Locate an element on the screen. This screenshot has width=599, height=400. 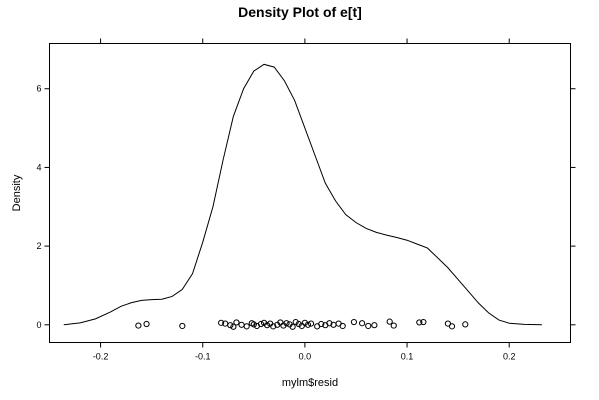
x-tick-label: -0.2 is located at coordinates (101, 357).